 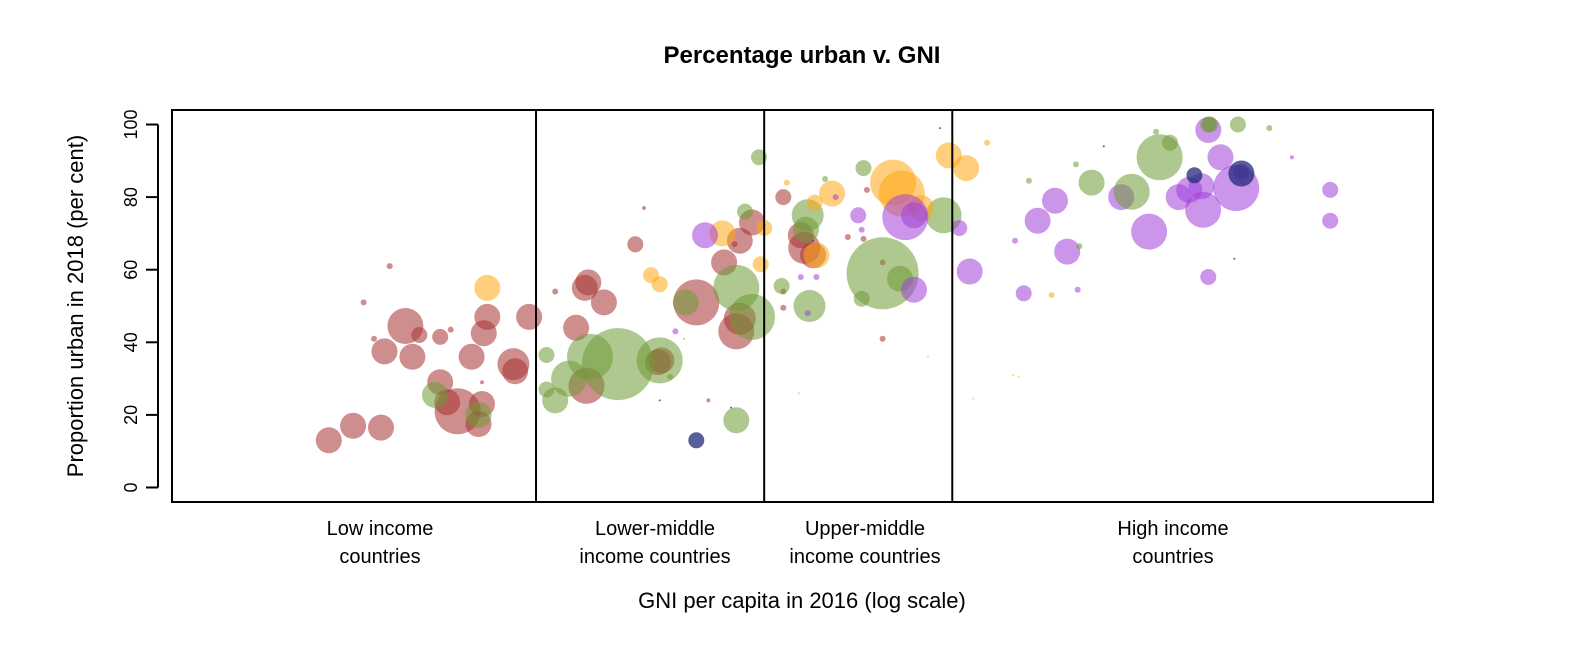 What do you see at coordinates (865, 529) in the screenshot?
I see `band-label-line1: Upper-middle` at bounding box center [865, 529].